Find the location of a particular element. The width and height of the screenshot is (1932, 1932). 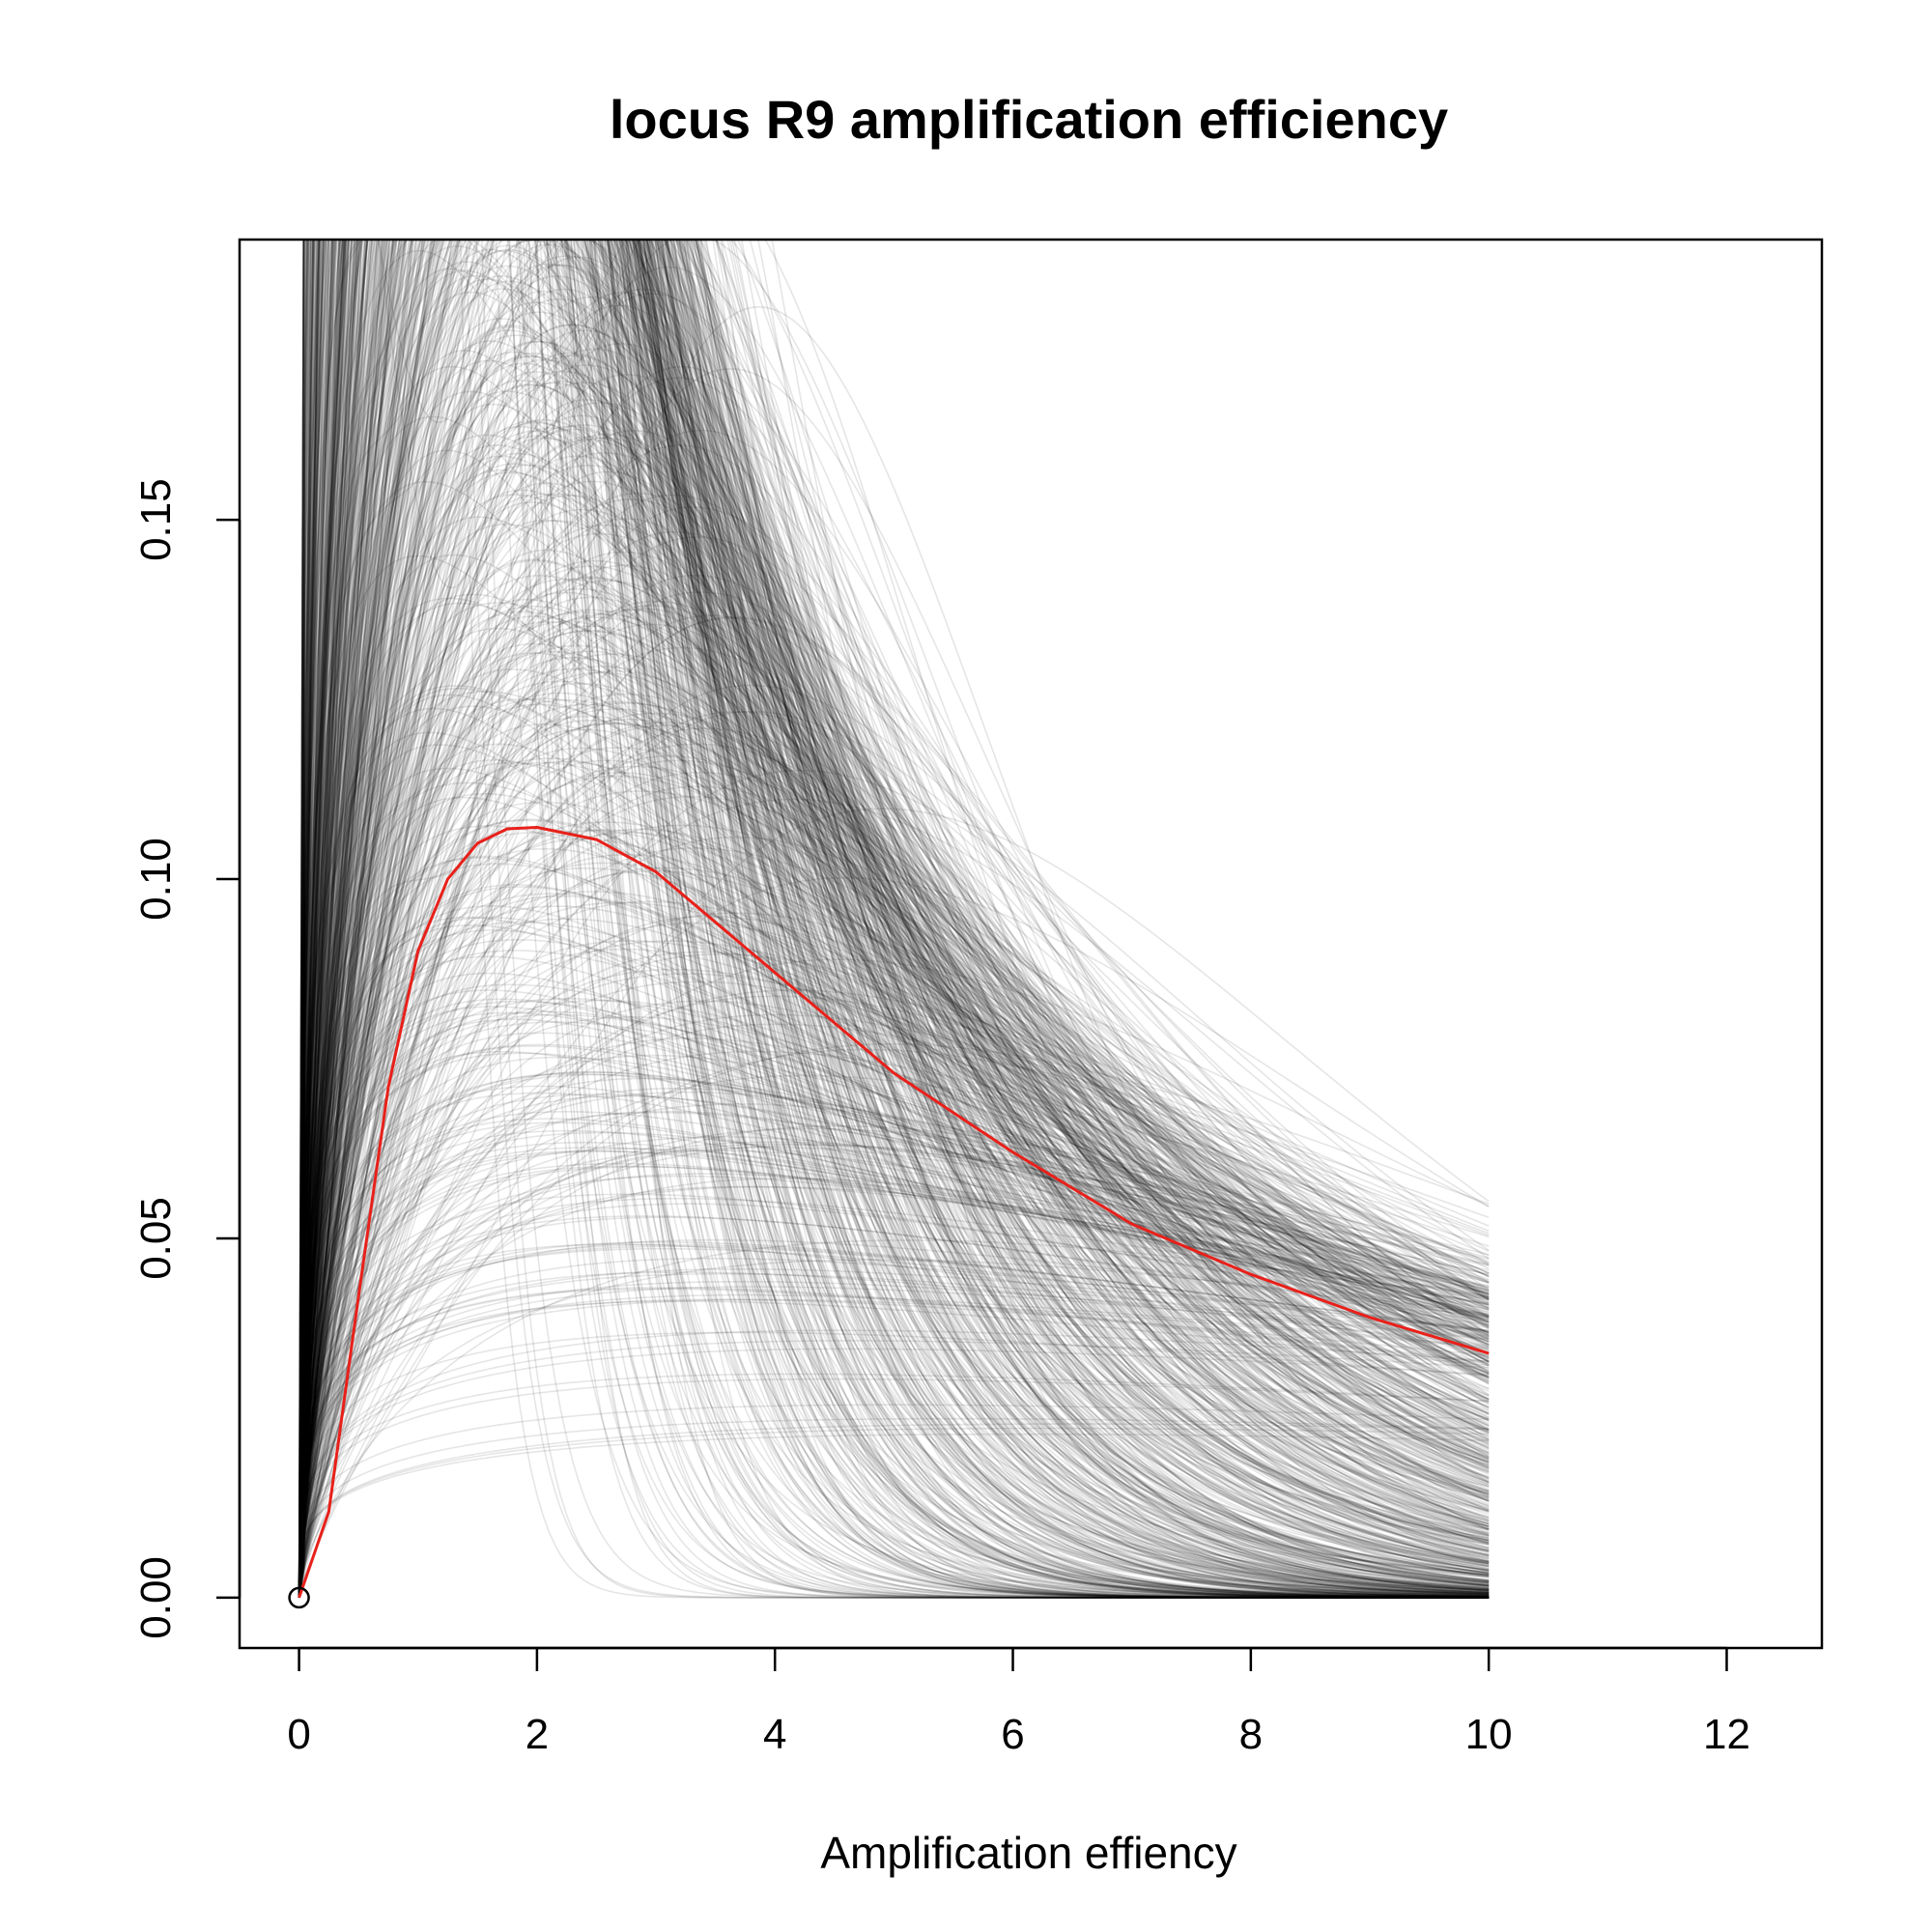

x-tick-label: 6 is located at coordinates (1012, 1734).